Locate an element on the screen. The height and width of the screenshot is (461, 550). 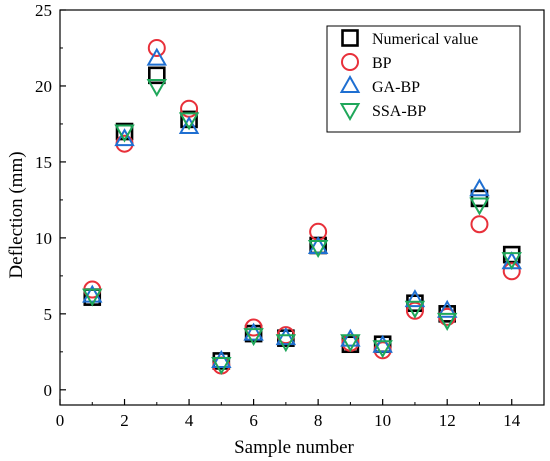
y-tick-label: 15 is located at coordinates (43, 162).